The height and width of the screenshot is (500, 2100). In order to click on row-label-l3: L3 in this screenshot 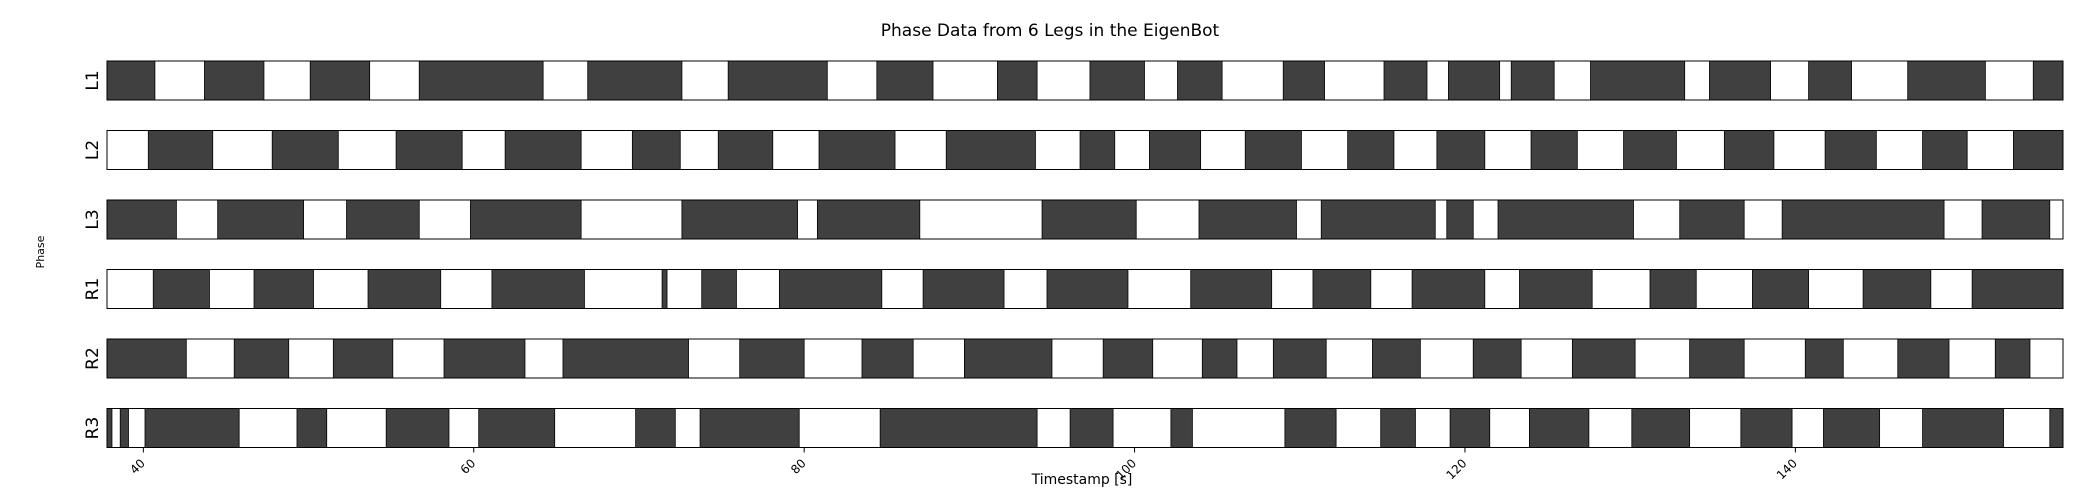, I will do `click(93, 219)`.